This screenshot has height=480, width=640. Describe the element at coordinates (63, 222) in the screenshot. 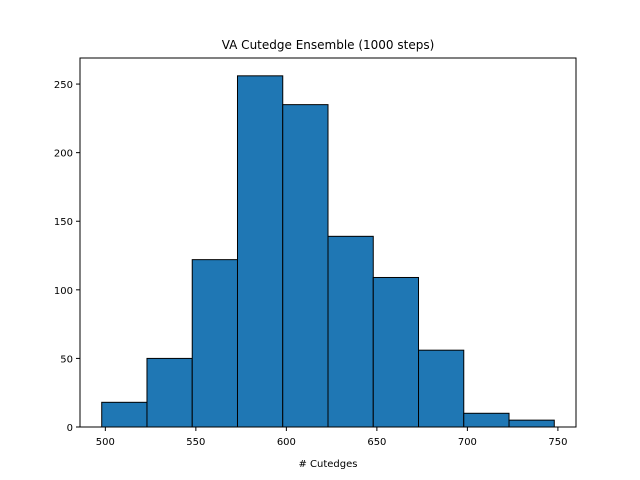

I see `y-tick-label: 150` at that location.